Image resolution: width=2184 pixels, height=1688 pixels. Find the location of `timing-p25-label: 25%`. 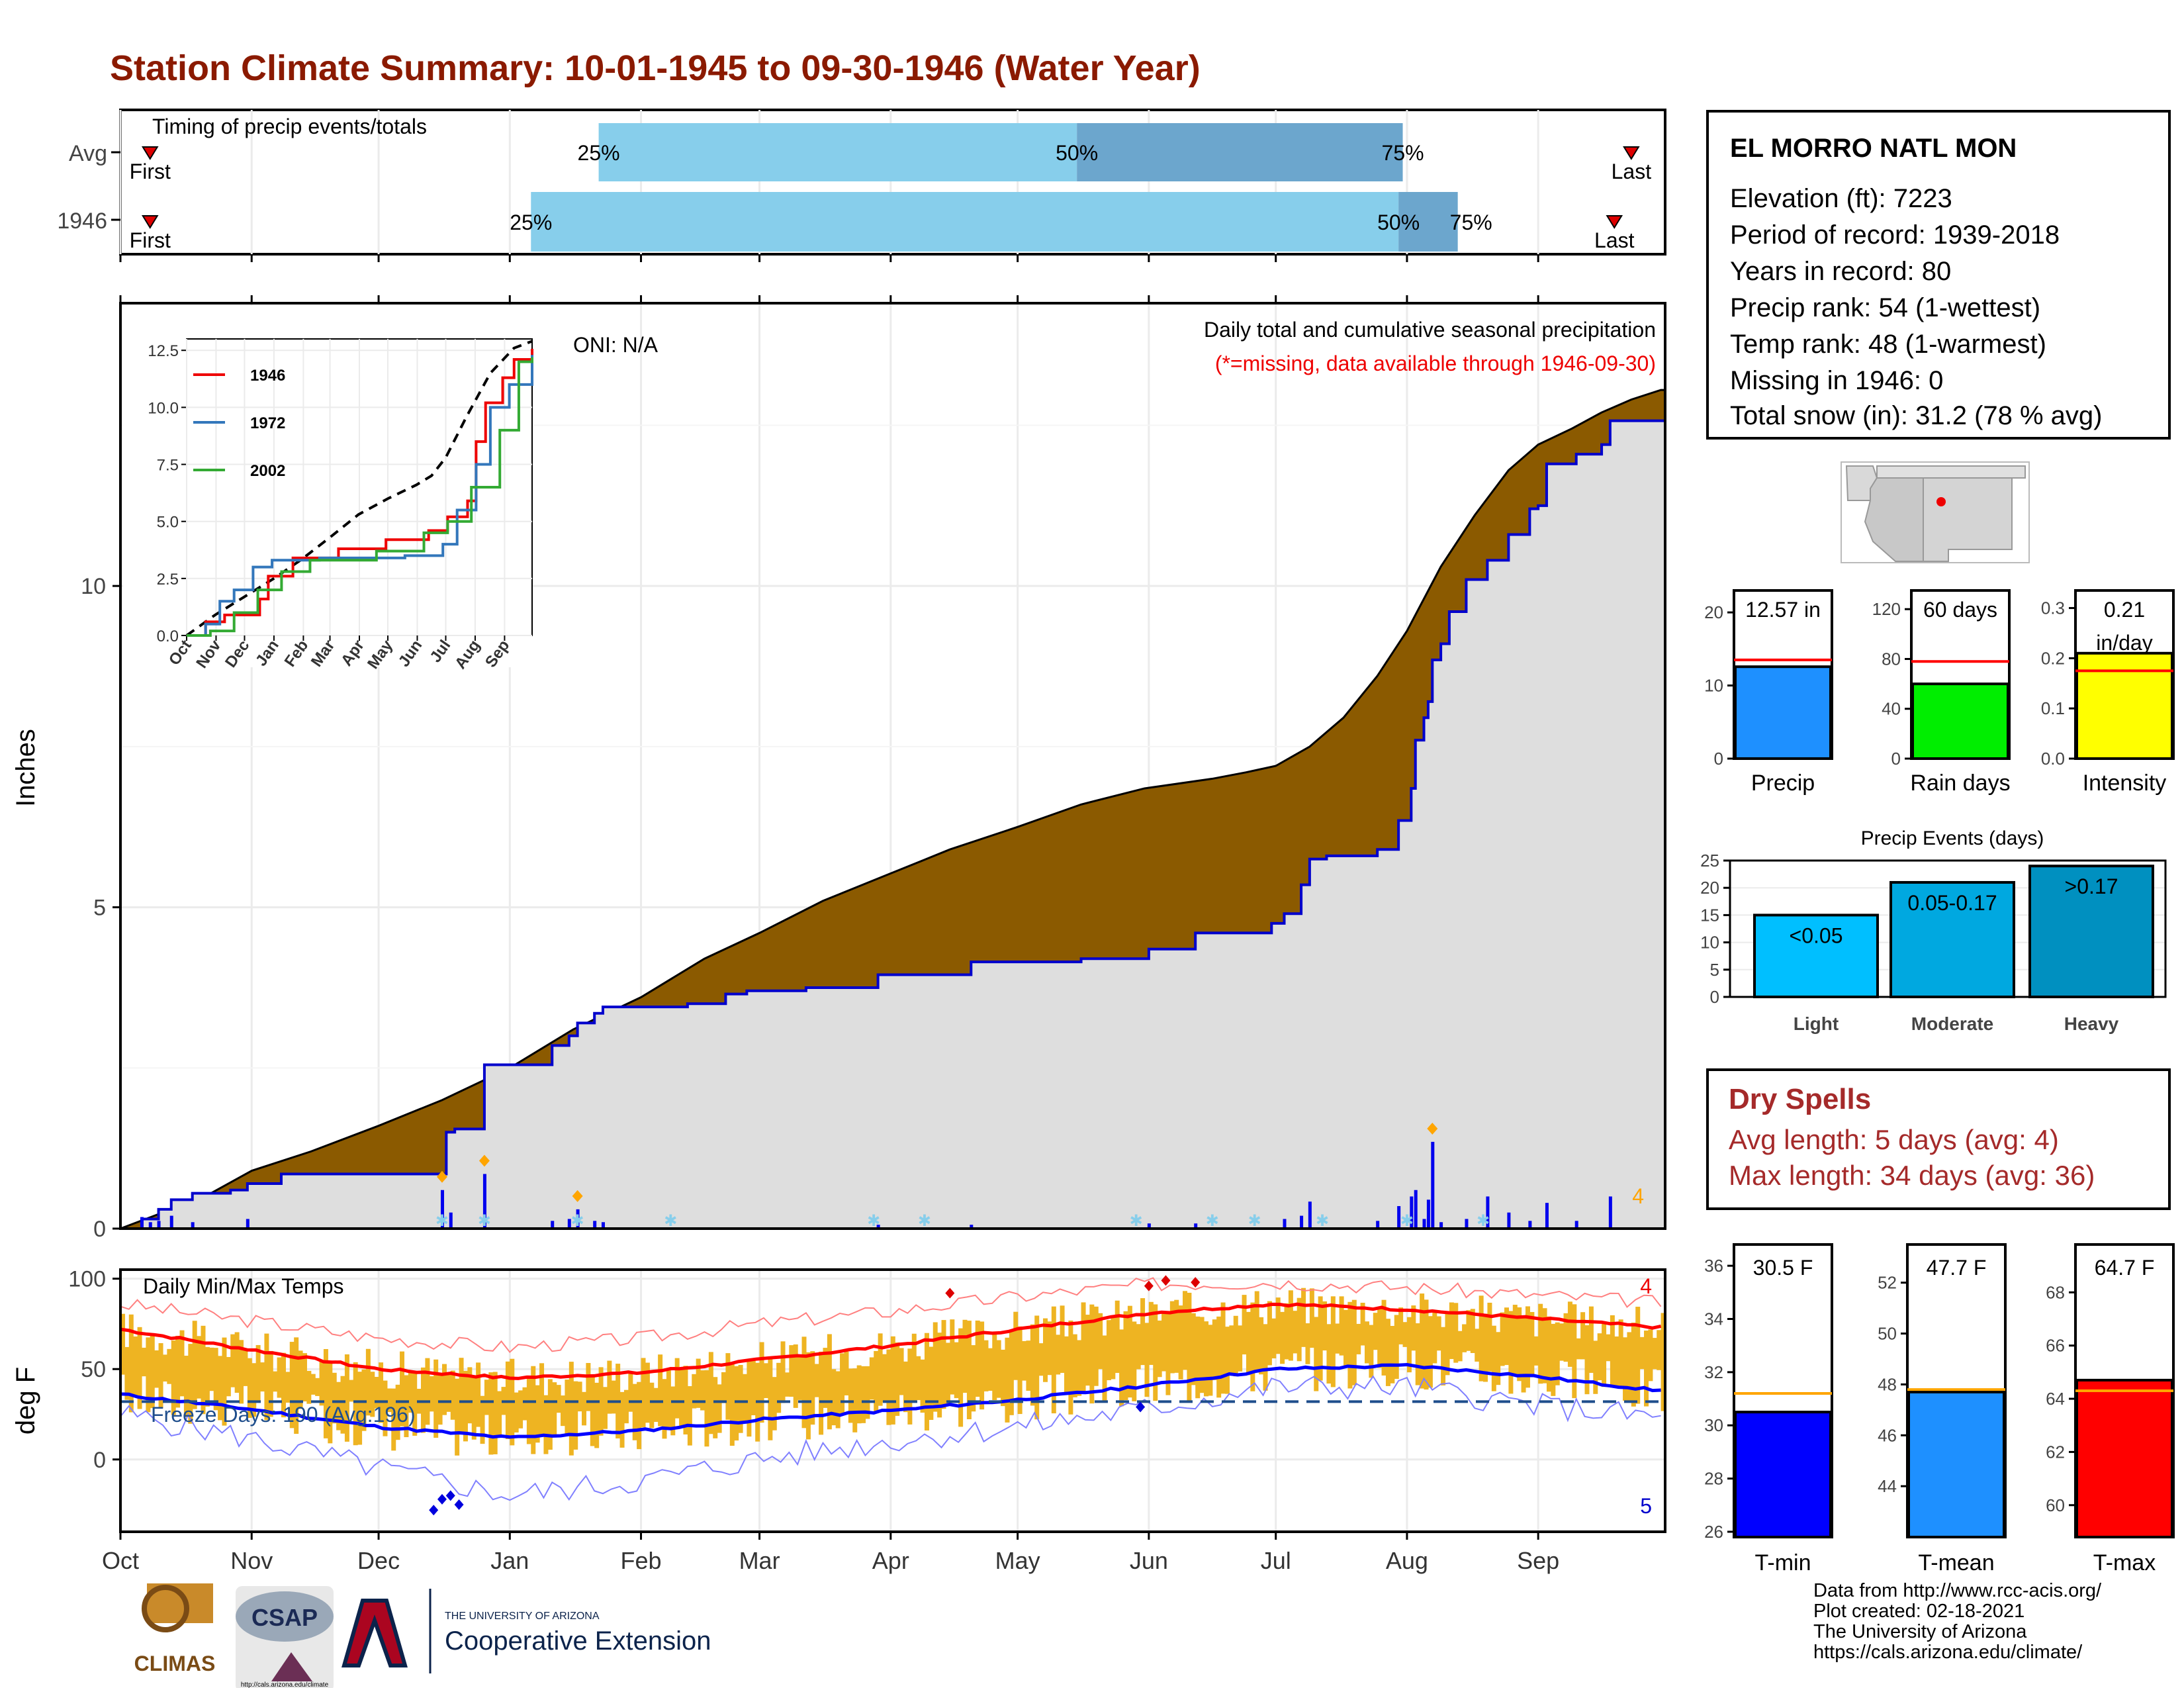

timing-p25-label: 25% is located at coordinates (531, 222).